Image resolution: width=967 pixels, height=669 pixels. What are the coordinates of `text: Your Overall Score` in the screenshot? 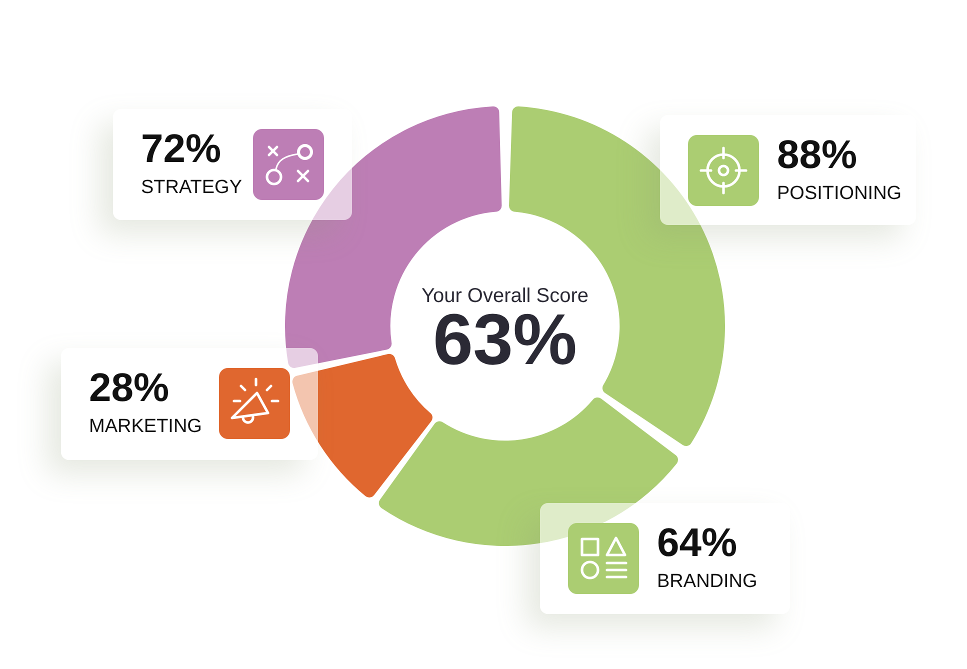 It's located at (505, 296).